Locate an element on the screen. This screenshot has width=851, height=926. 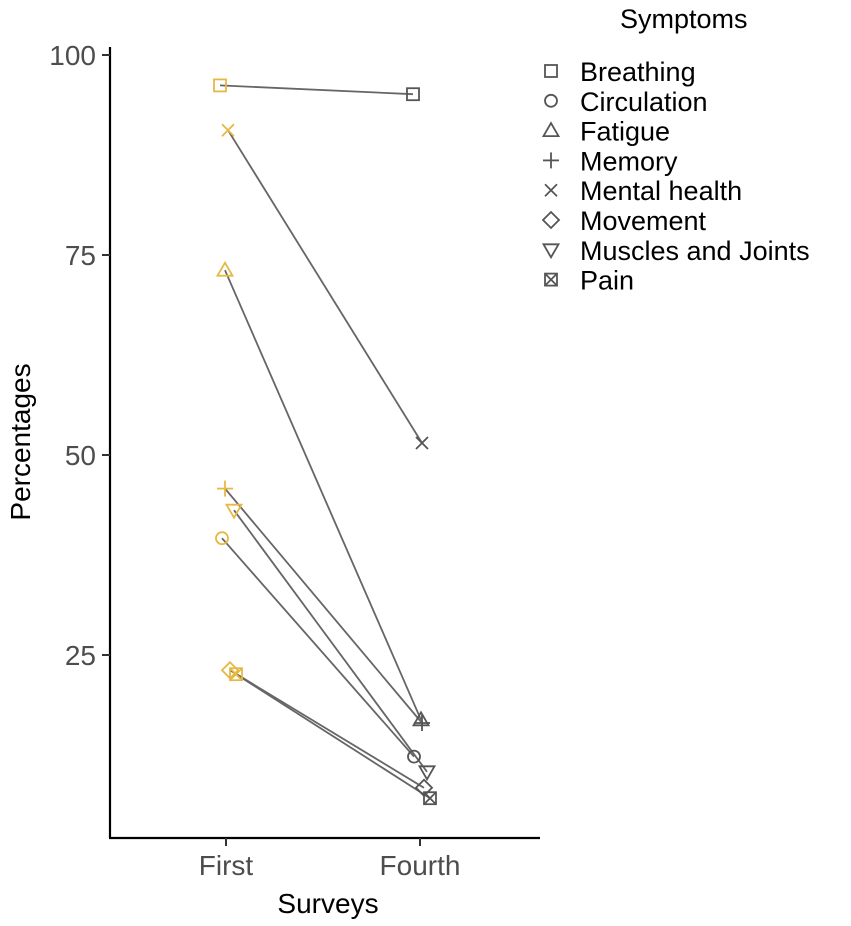
y-tick-label-50: 50 is located at coordinates (80, 455).